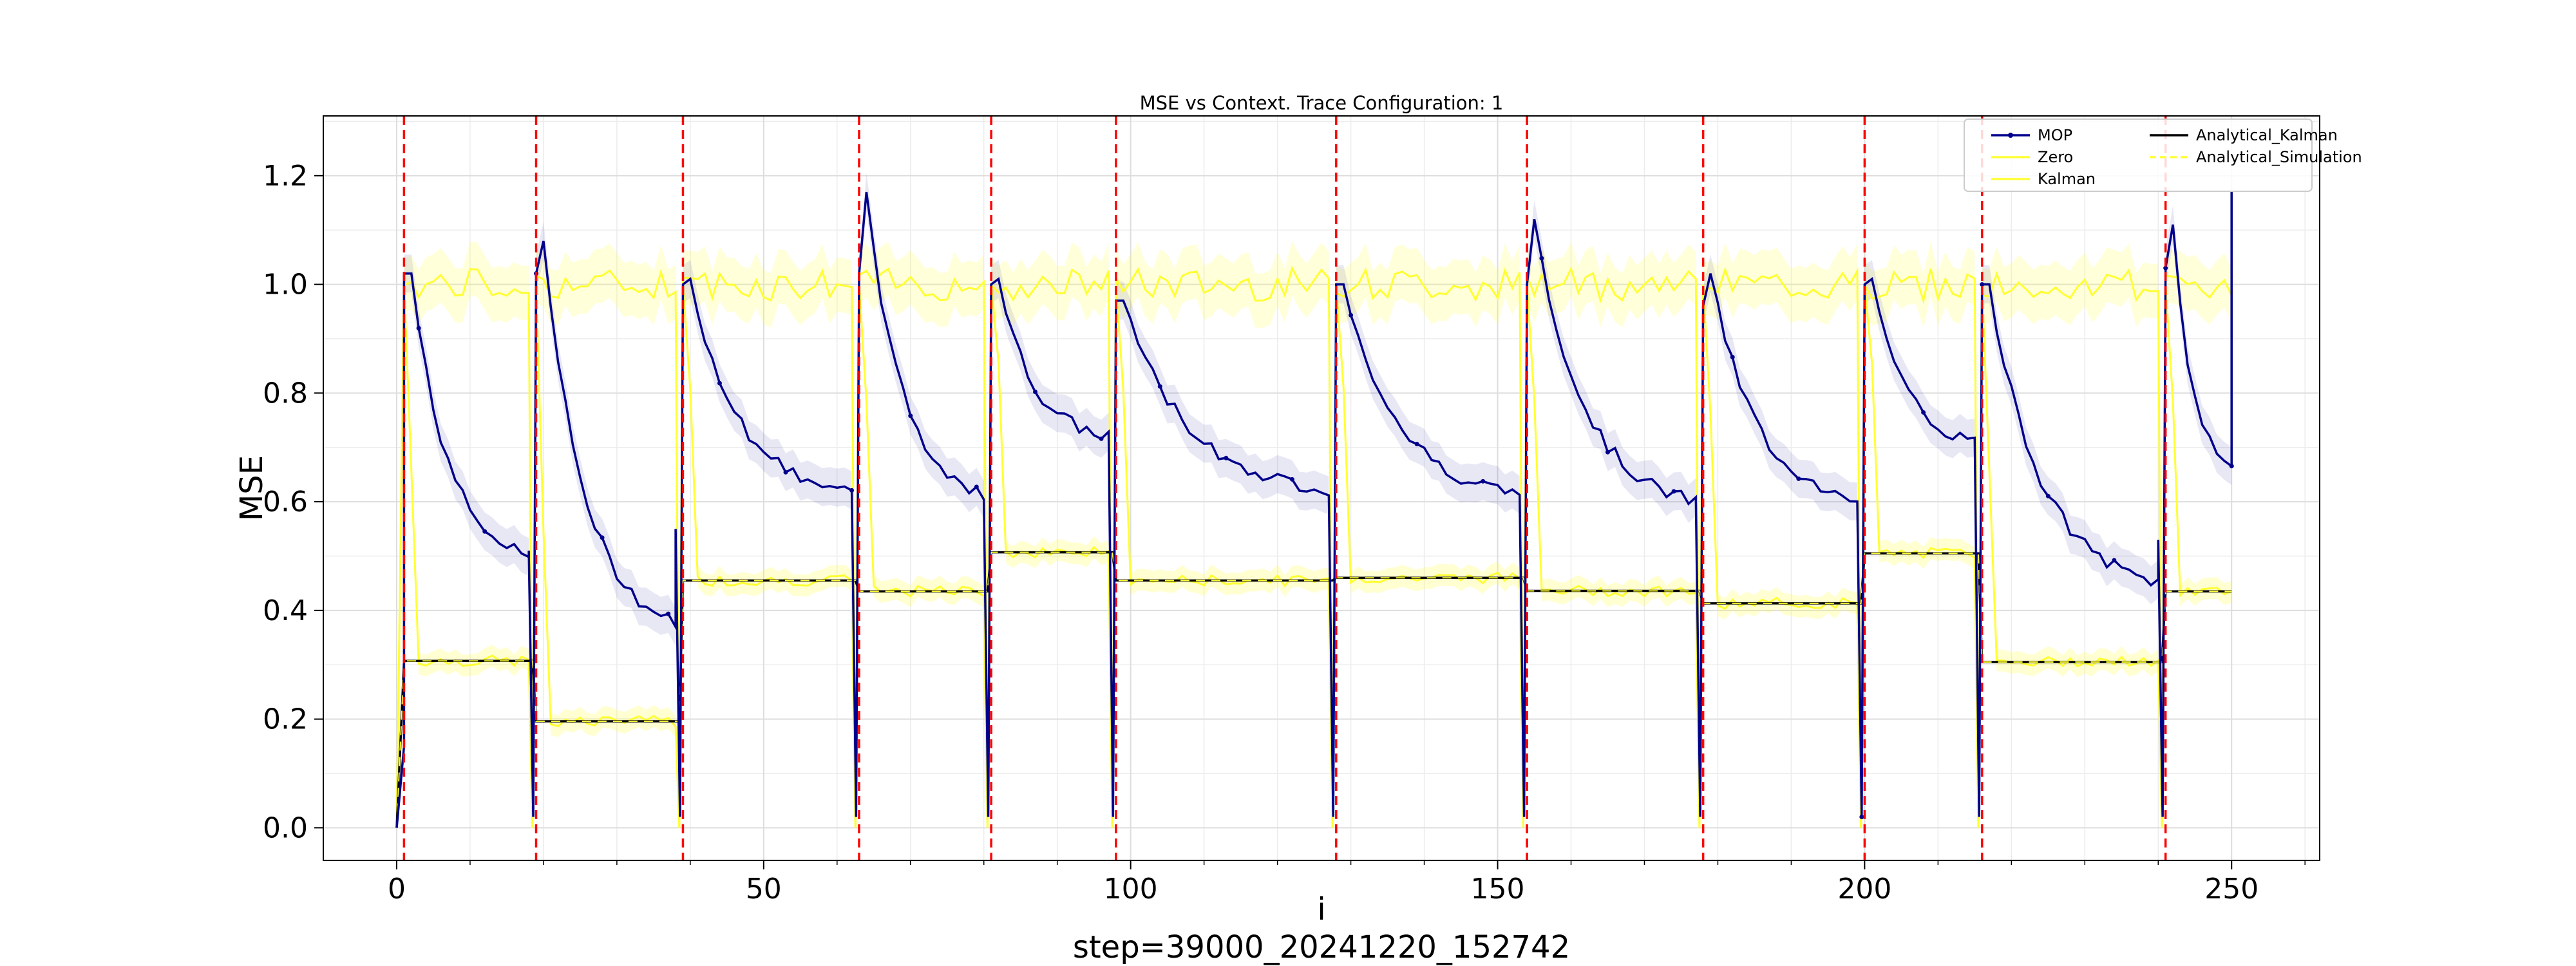  Describe the element at coordinates (2055, 157) in the screenshot. I see `legend-label: Zero` at that location.